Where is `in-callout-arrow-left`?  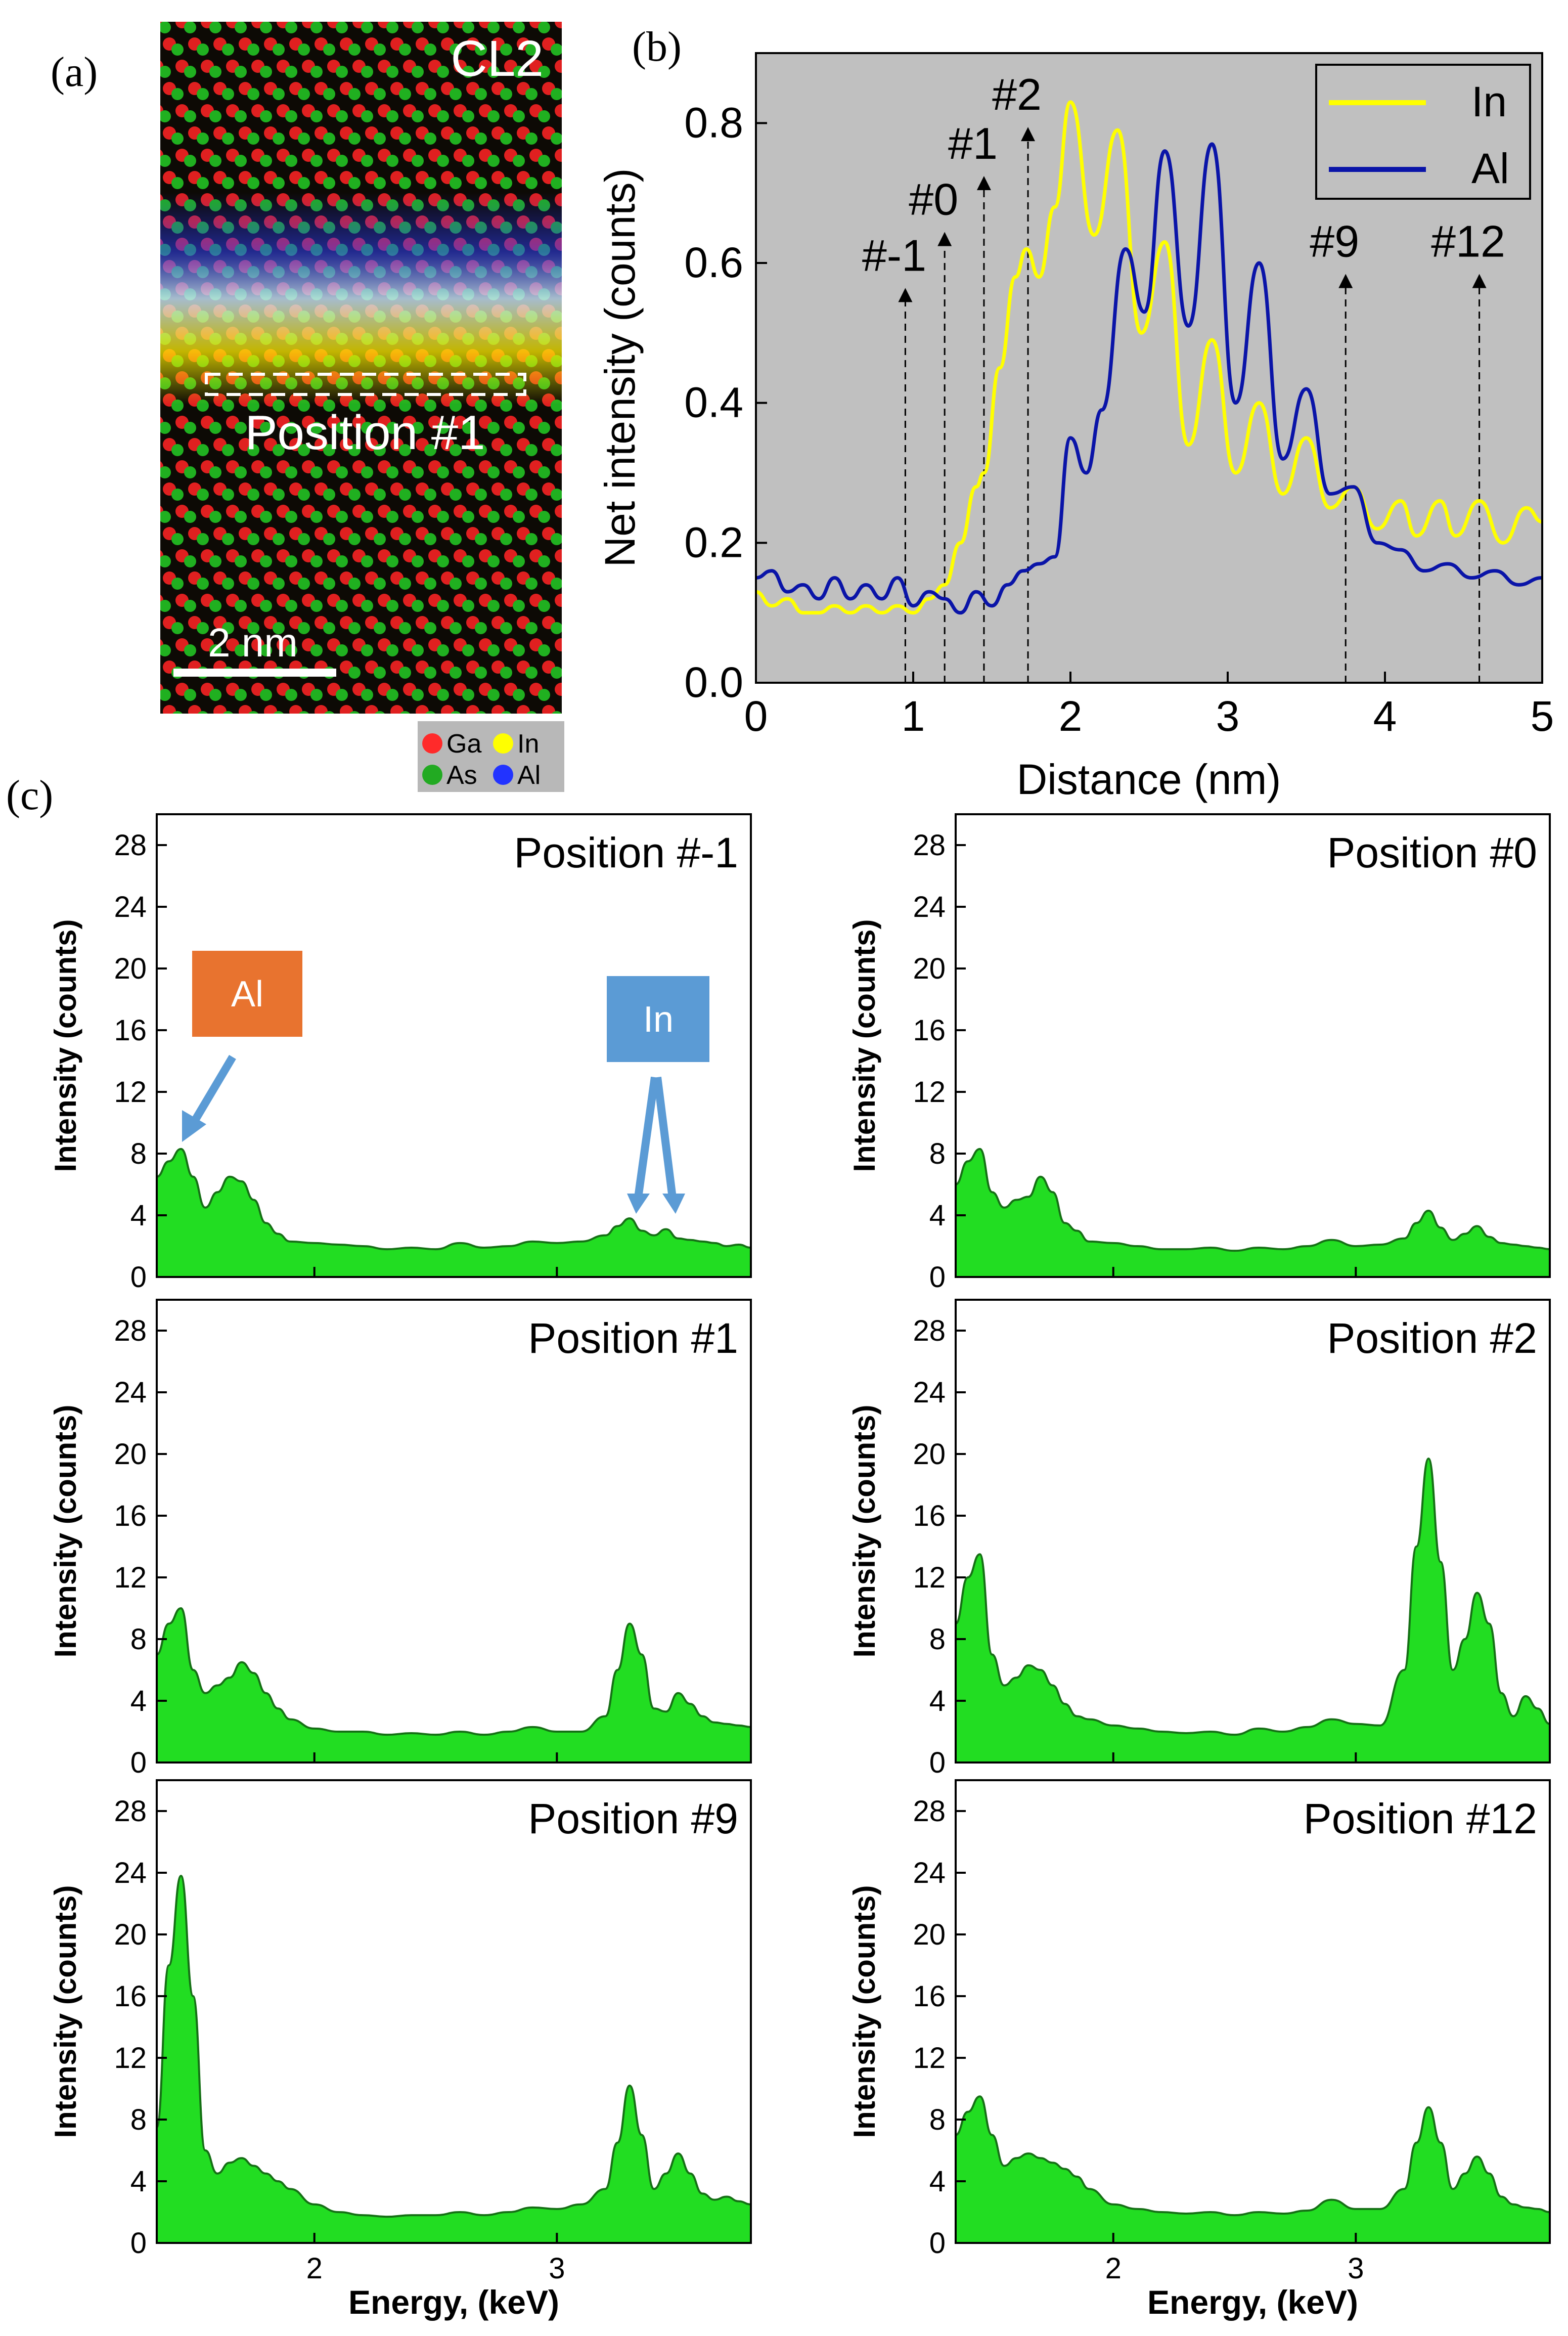
in-callout-arrow-left is located at coordinates (646, 1138).